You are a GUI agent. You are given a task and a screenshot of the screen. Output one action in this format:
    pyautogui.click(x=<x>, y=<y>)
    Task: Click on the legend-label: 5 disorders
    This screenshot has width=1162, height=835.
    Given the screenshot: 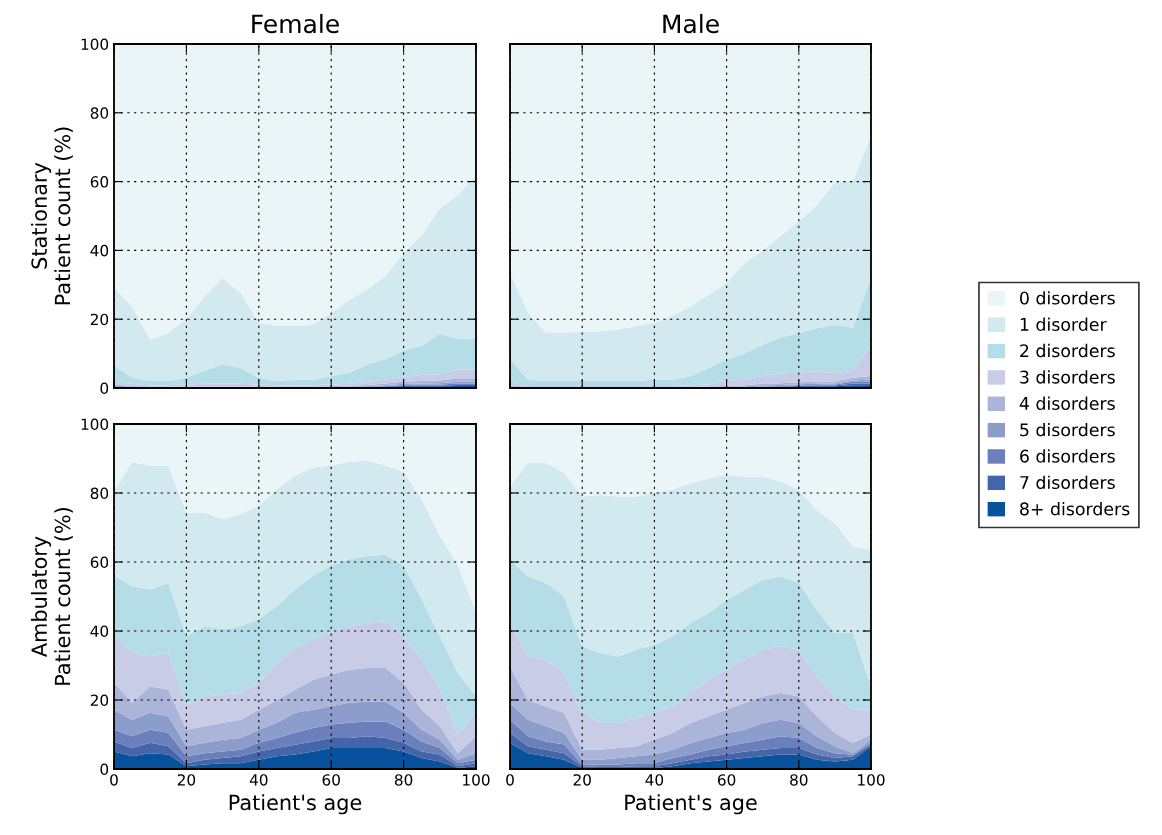 What is the action you would take?
    pyautogui.click(x=1067, y=429)
    